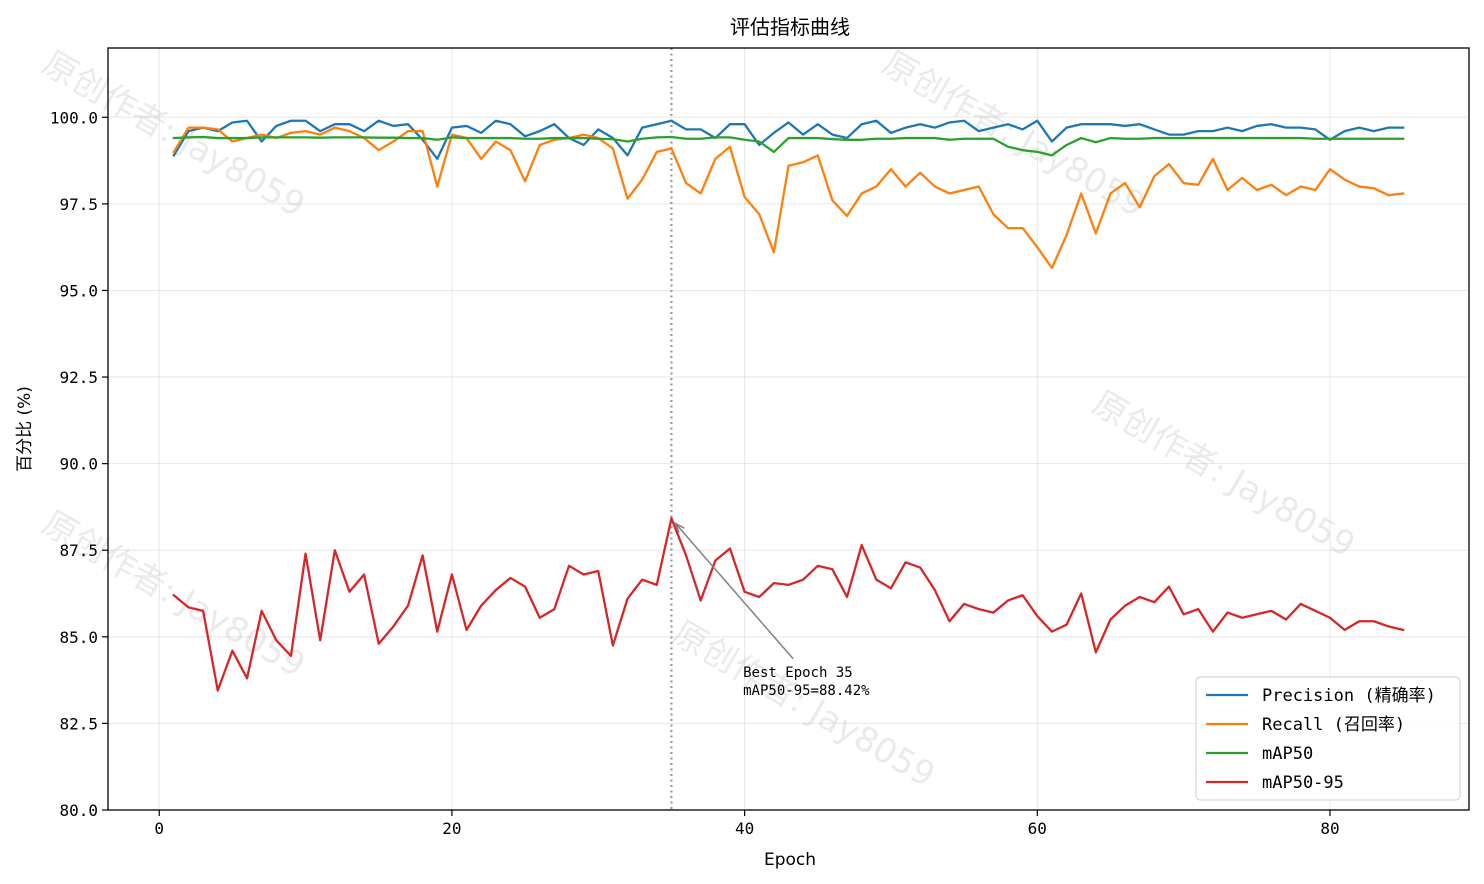  I want to click on x-tick-label: 40, so click(744, 828).